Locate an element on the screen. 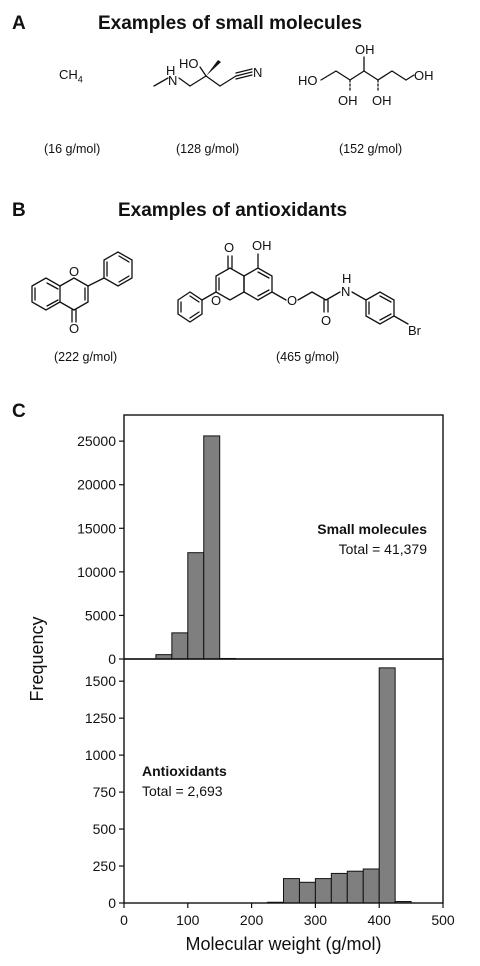  methane-formula-main: CH is located at coordinates (68, 74).